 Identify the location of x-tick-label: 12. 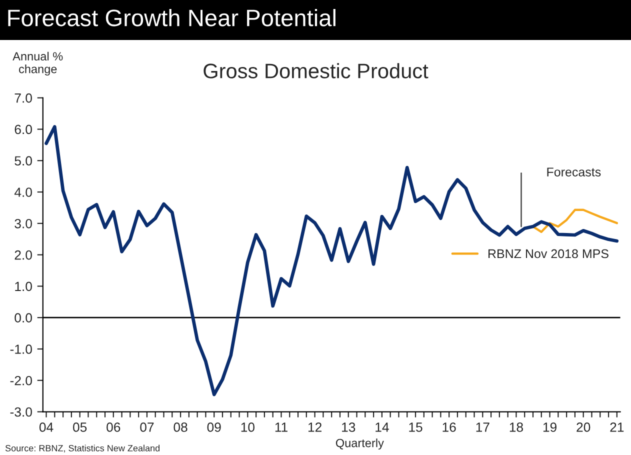
(315, 427).